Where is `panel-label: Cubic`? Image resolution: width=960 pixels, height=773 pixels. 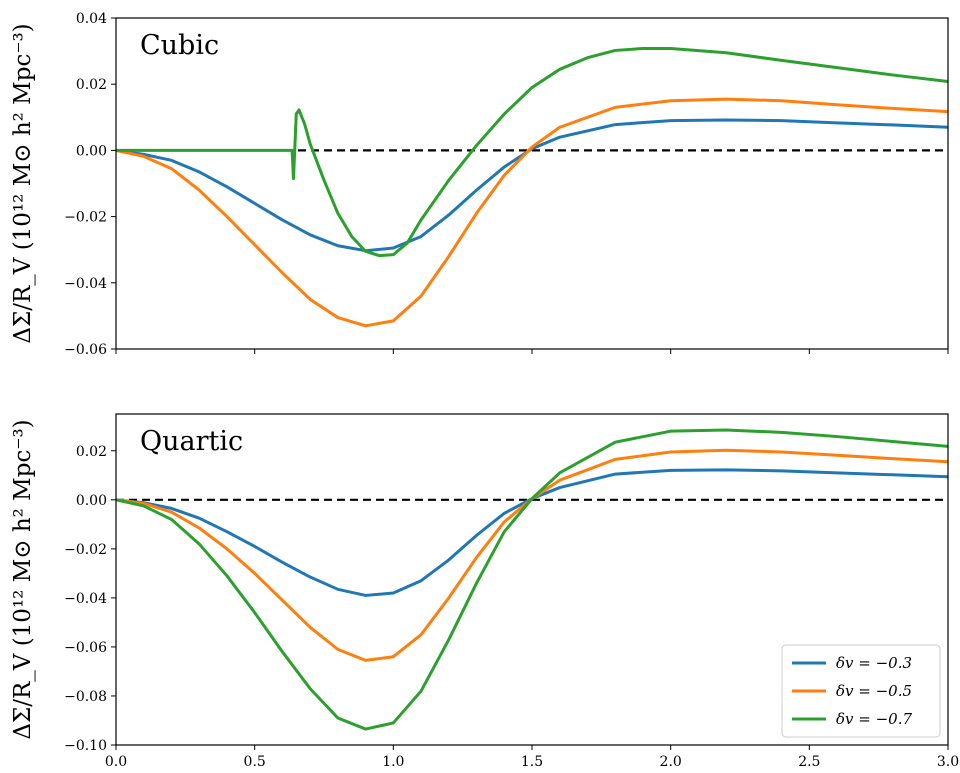 panel-label: Cubic is located at coordinates (179, 45).